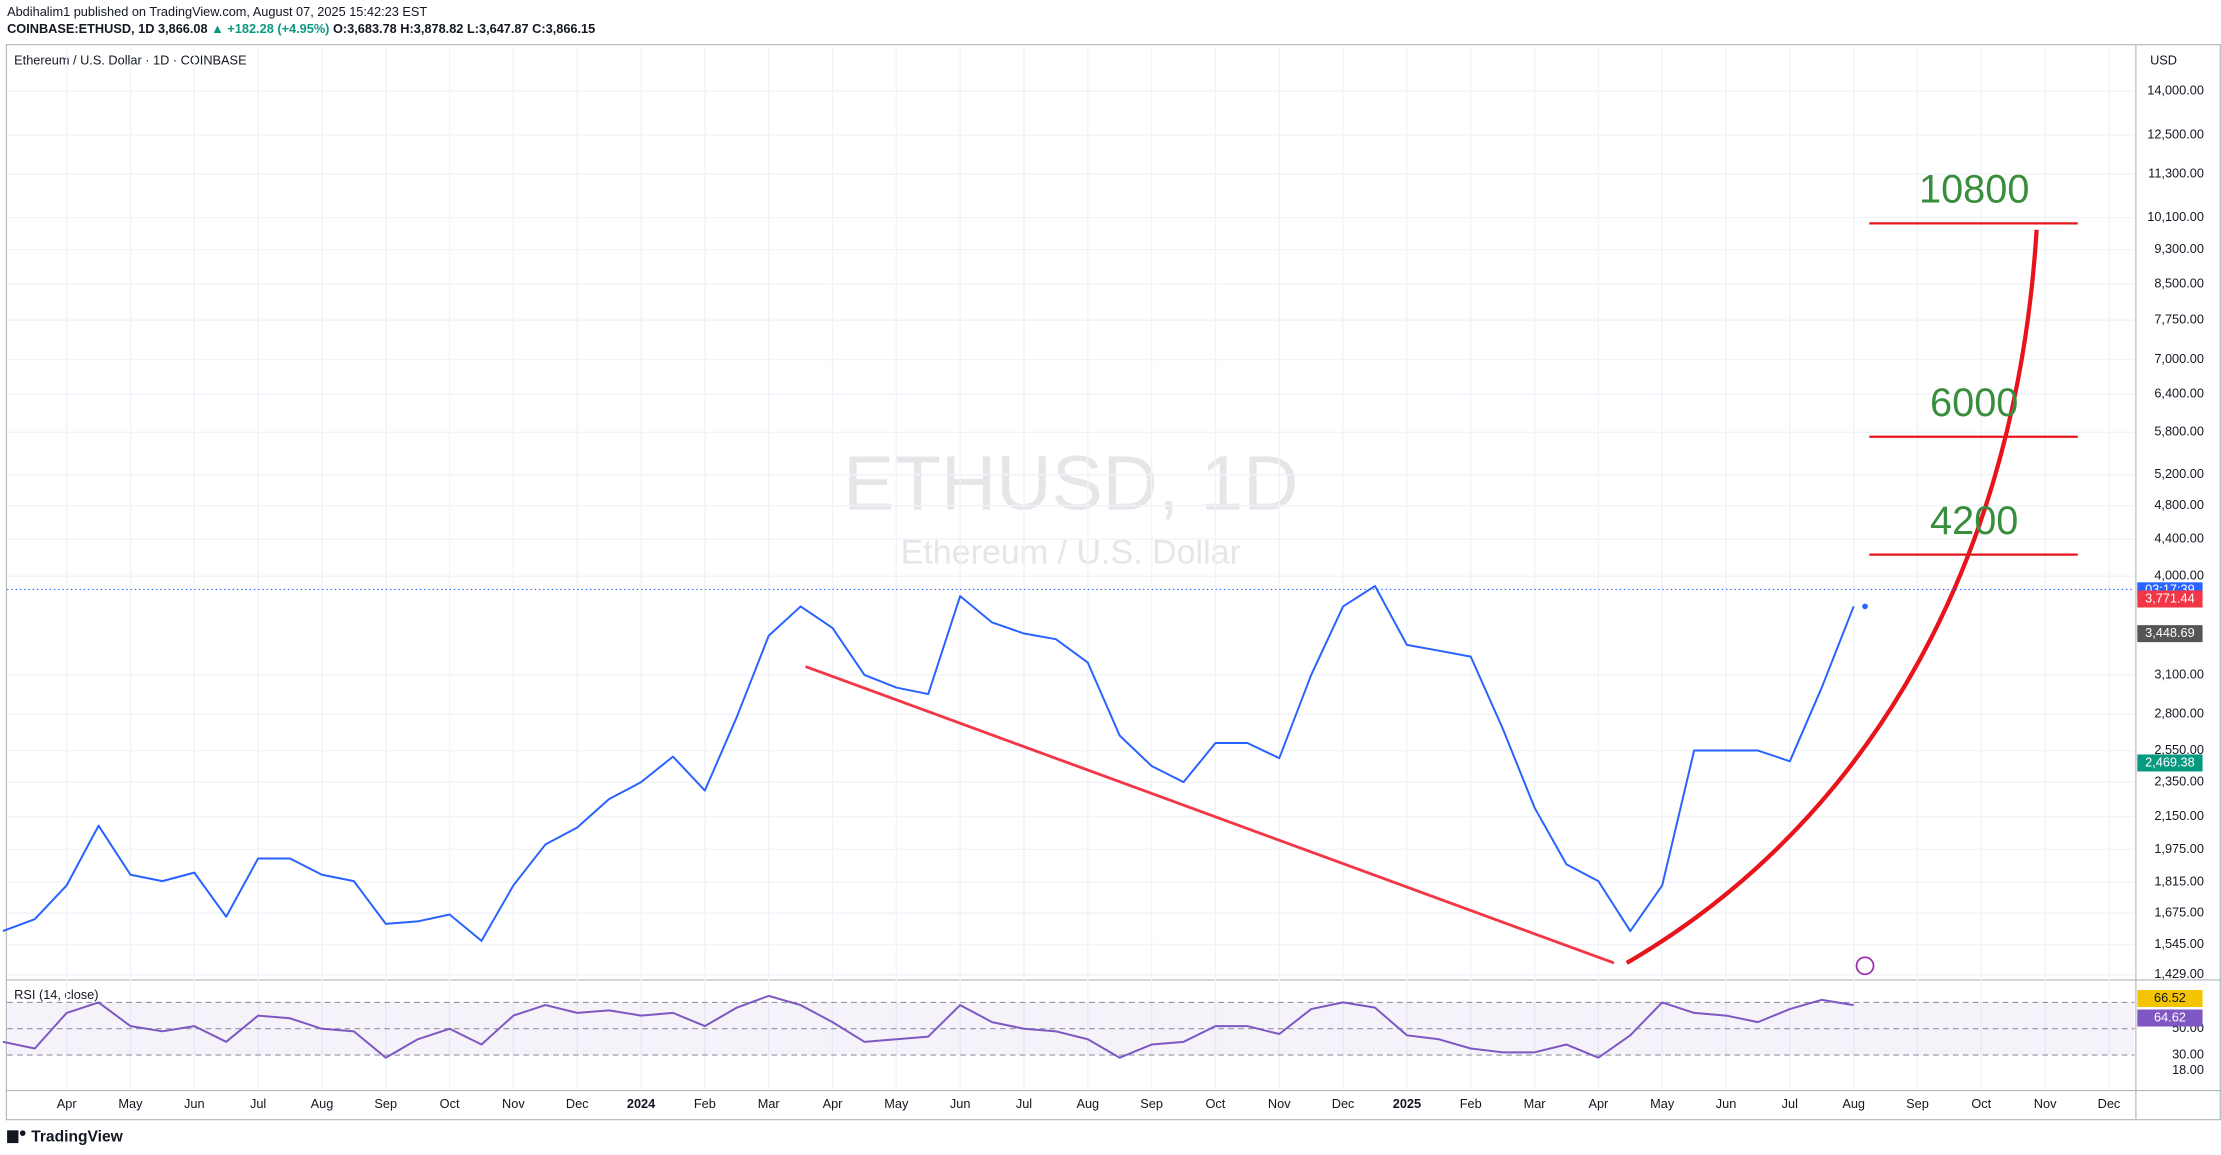 Image resolution: width=2221 pixels, height=1155 pixels. Describe the element at coordinates (77, 1137) in the screenshot. I see `brand: TradingView` at that location.